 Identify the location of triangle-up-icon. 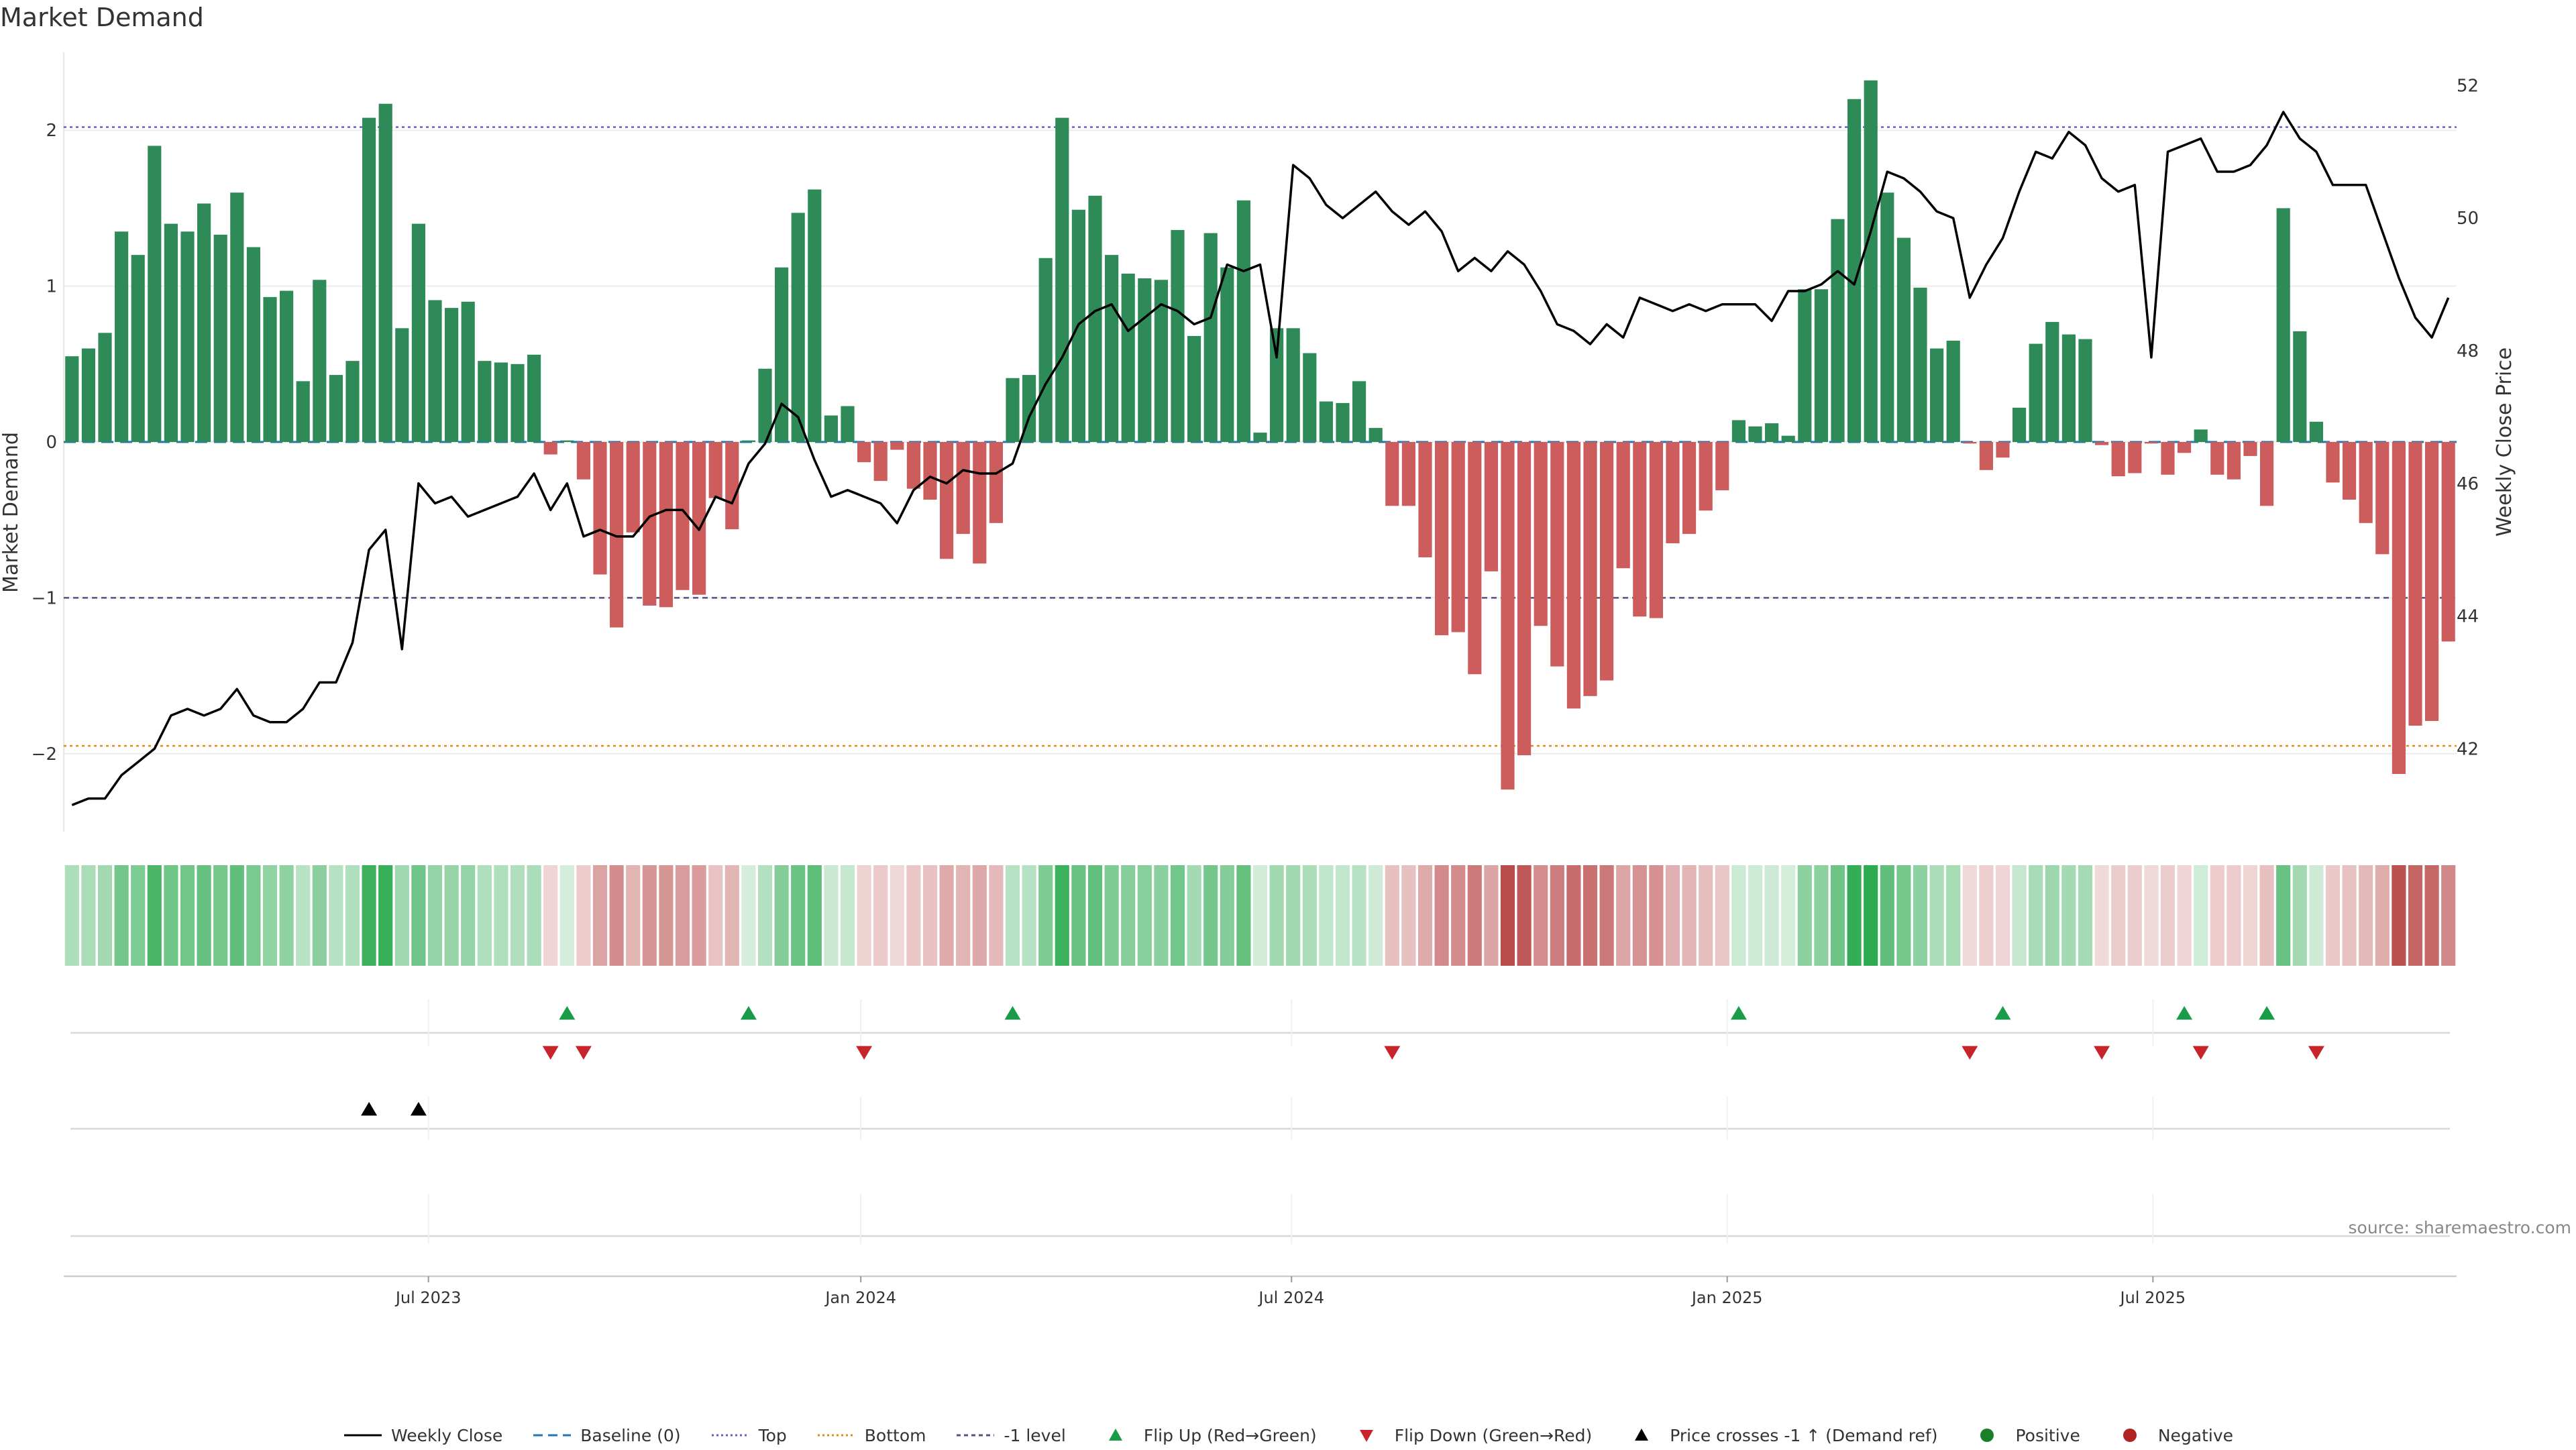
(1115, 1435).